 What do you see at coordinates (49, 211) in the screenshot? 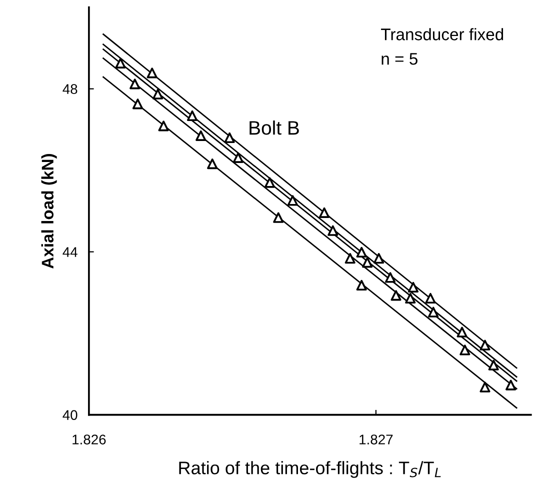
I see `y-axis-title: Axial load (kN)` at bounding box center [49, 211].